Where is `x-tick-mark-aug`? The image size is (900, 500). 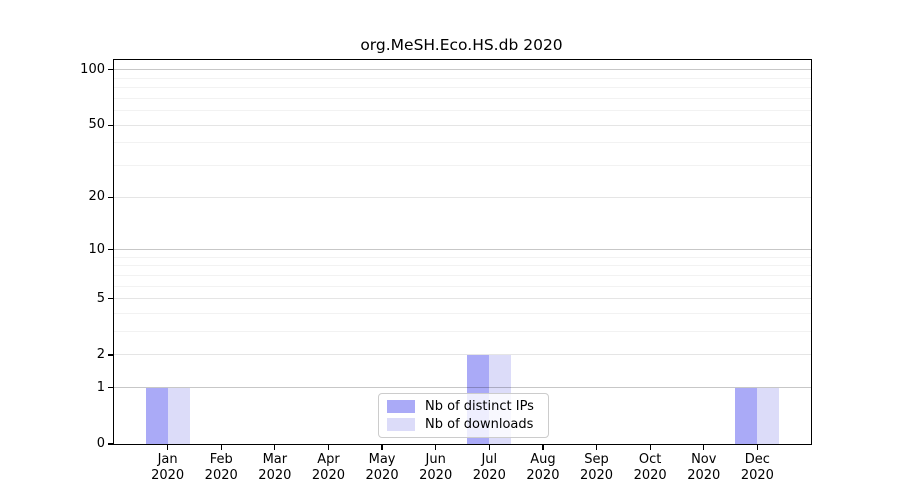
x-tick-mark-aug is located at coordinates (543, 447).